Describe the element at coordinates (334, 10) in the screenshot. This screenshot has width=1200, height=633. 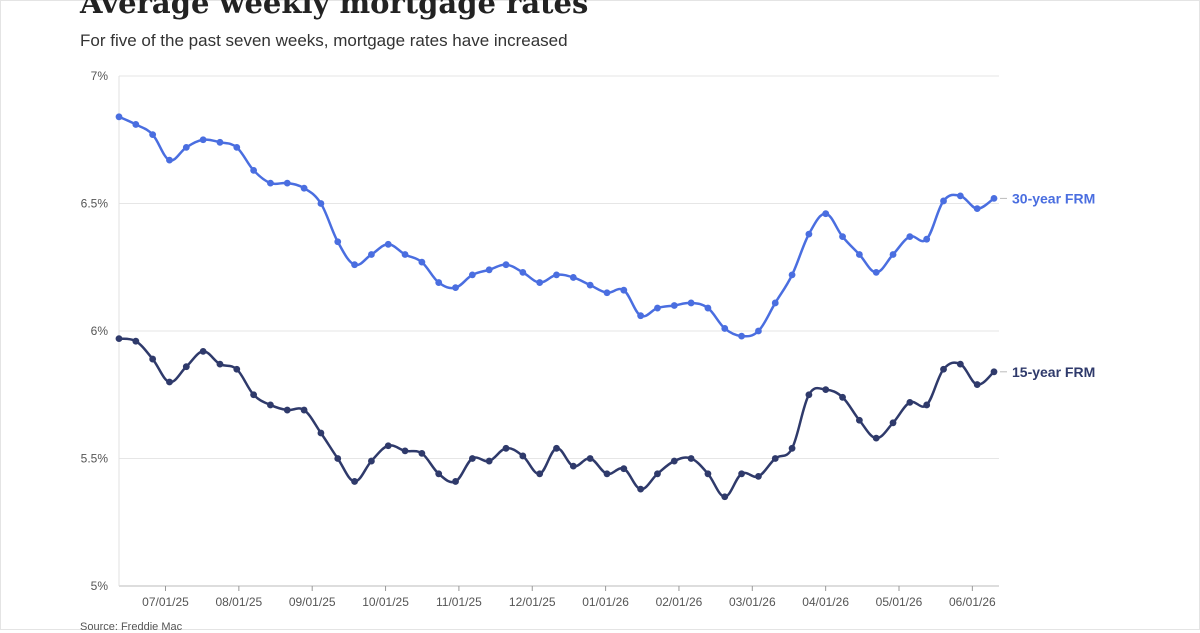
I see `chart-title: Average weekly mortgage rates` at that location.